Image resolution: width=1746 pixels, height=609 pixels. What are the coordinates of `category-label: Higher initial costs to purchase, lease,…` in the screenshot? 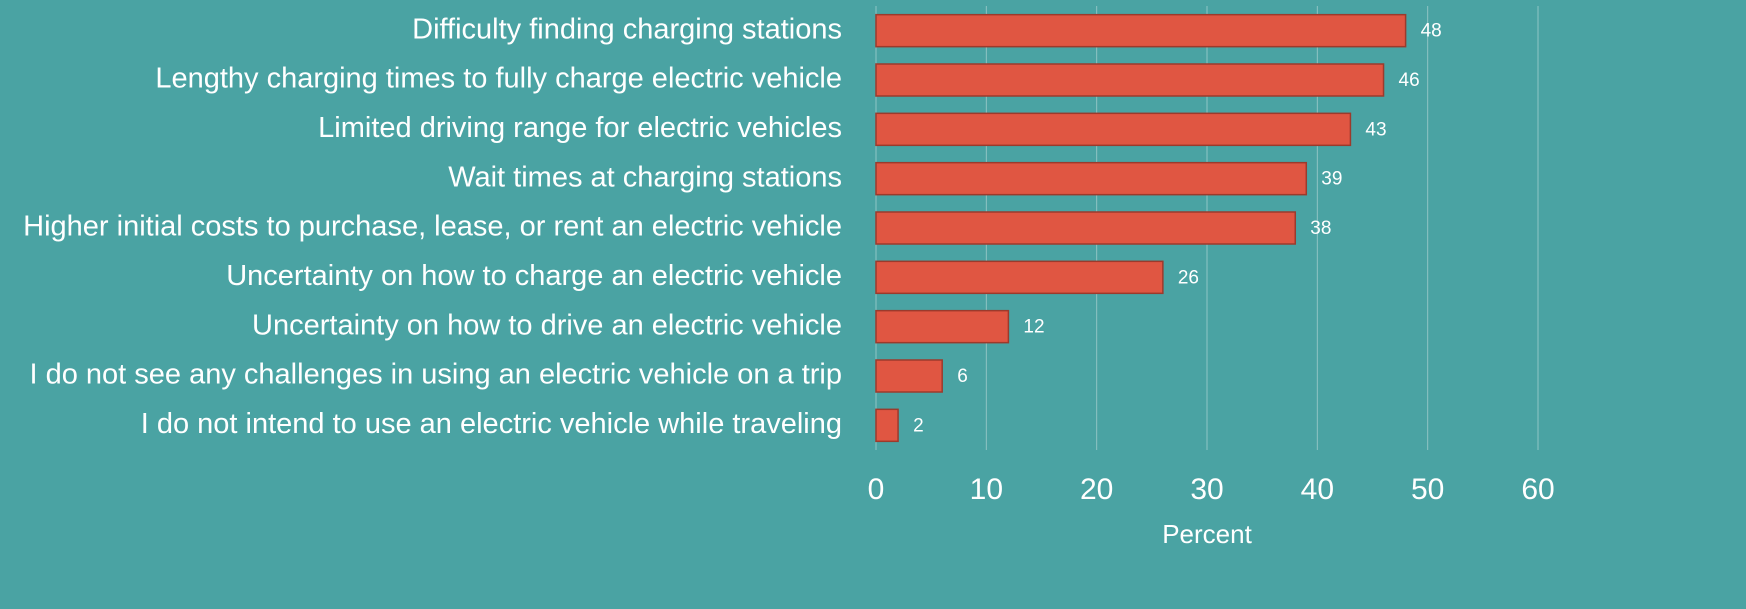 It's located at (432, 227).